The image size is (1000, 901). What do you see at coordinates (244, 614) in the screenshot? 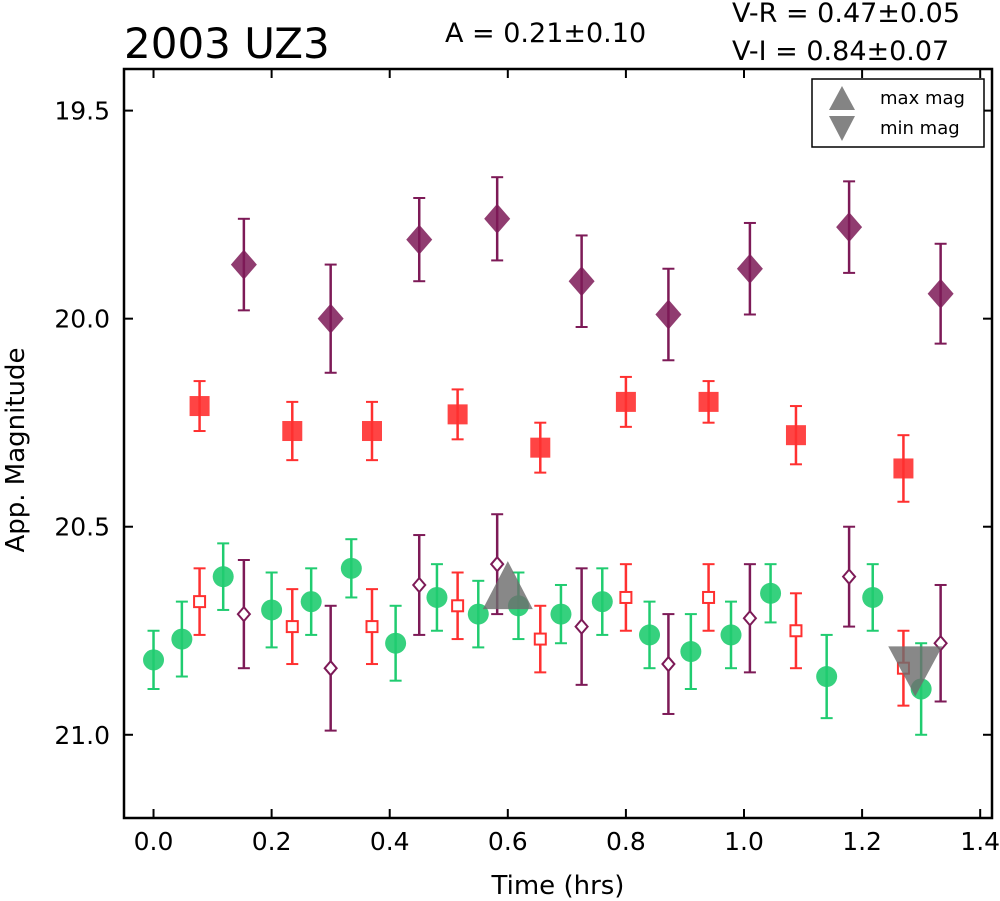
I see `series-3-open-diamond-0-point` at bounding box center [244, 614].